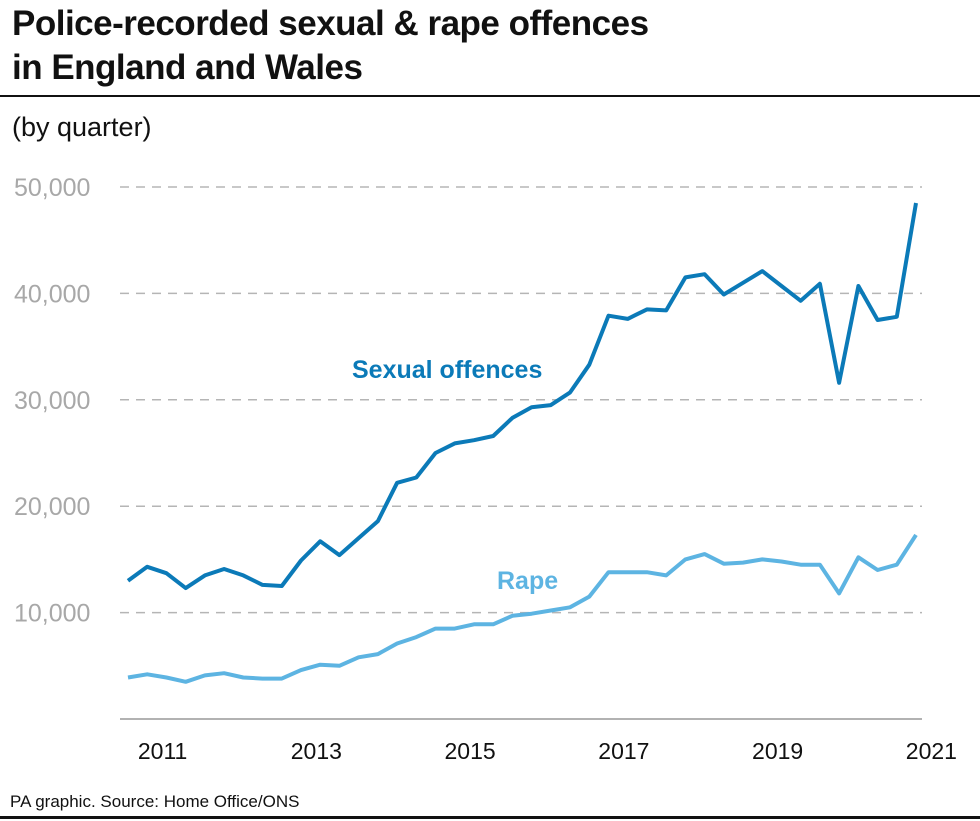  I want to click on chart-subtitle: (by quarter), so click(82, 127).